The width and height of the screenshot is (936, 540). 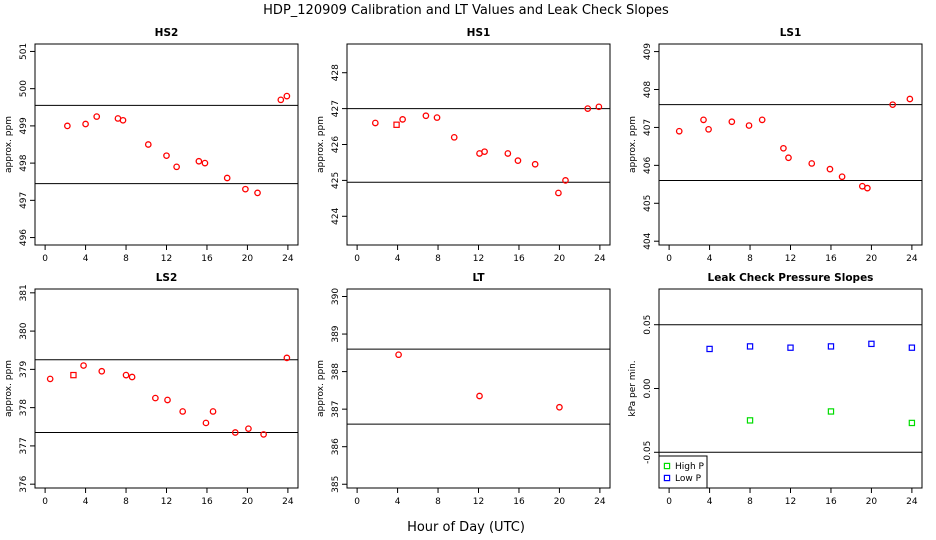 What do you see at coordinates (478, 144) in the screenshot?
I see `plot-frame` at bounding box center [478, 144].